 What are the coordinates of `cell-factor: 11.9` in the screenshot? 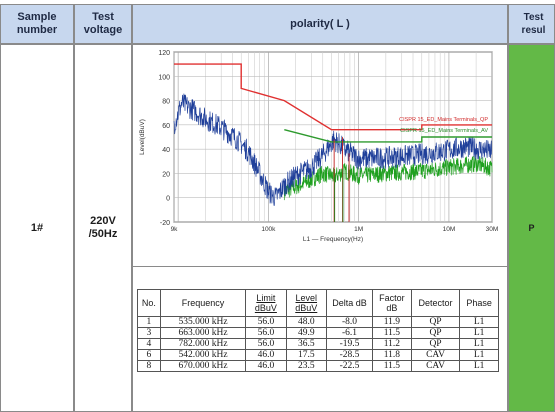 It's located at (392, 322).